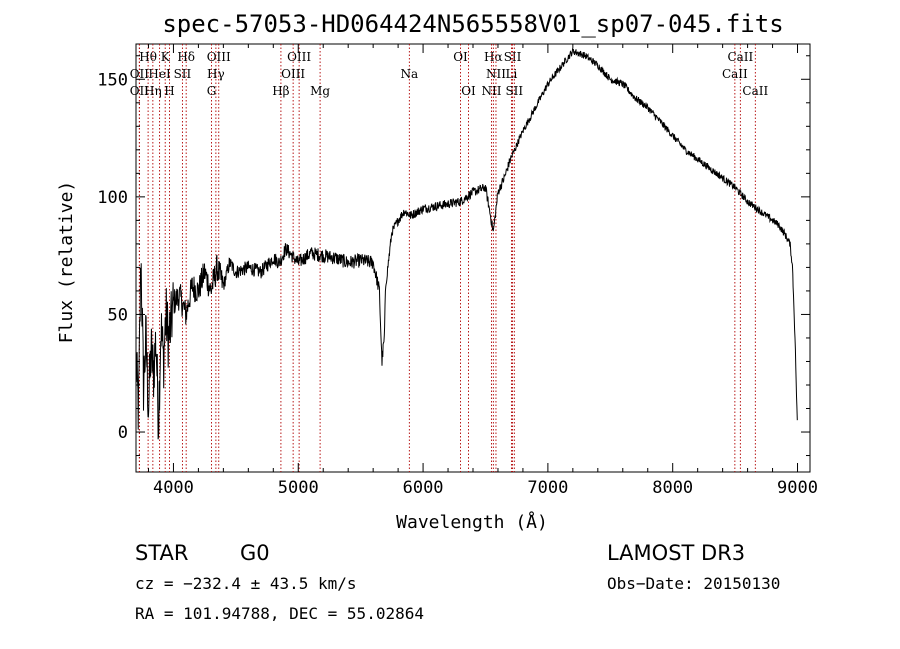 Image resolution: width=900 pixels, height=649 pixels. Describe the element at coordinates (112, 198) in the screenshot. I see `y-tick-label: 100` at that location.